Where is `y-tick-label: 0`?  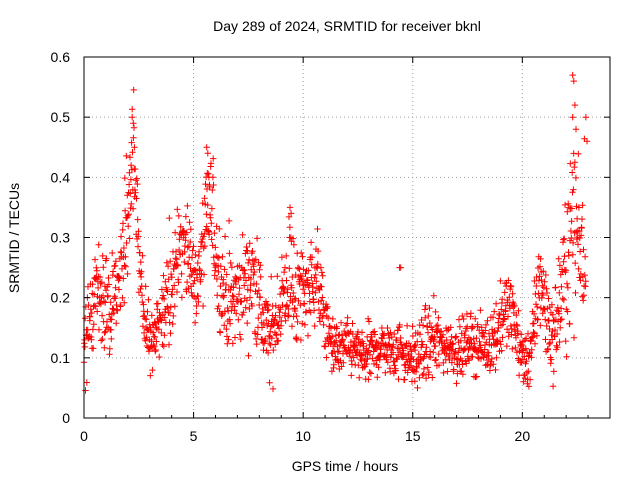
y-tick-label: 0 is located at coordinates (66, 418).